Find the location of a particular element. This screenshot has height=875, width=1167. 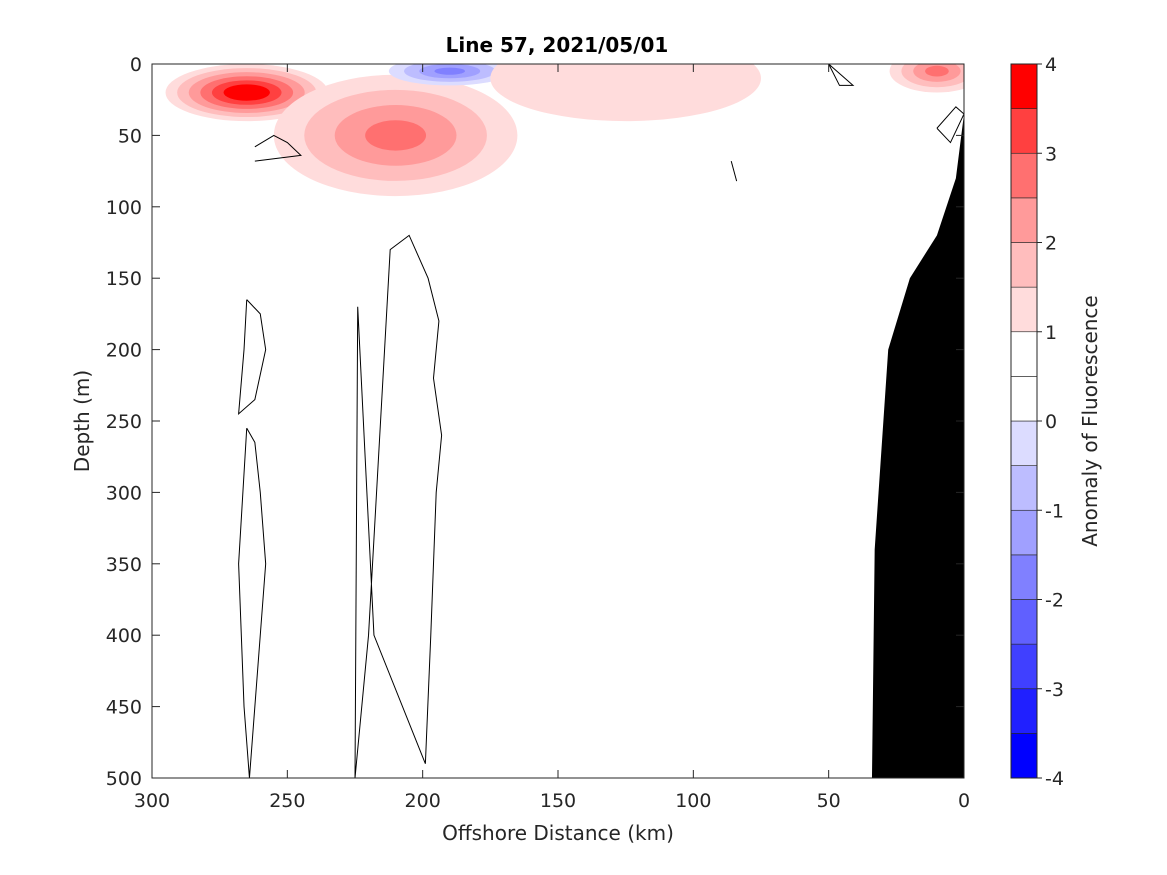

y-tick-label: 450 is located at coordinates (124, 708).